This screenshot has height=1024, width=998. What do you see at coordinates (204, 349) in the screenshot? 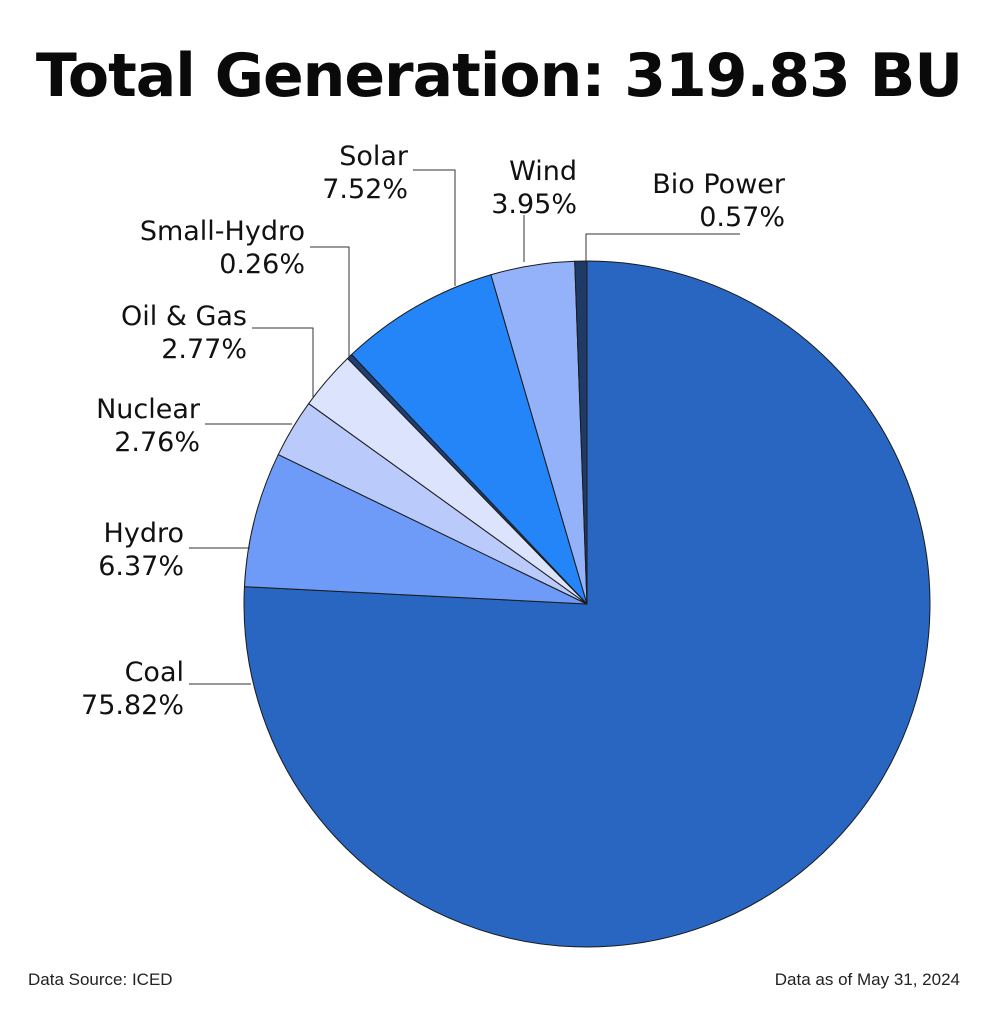
I see `slice-value-oil-gas: 2.77%` at bounding box center [204, 349].